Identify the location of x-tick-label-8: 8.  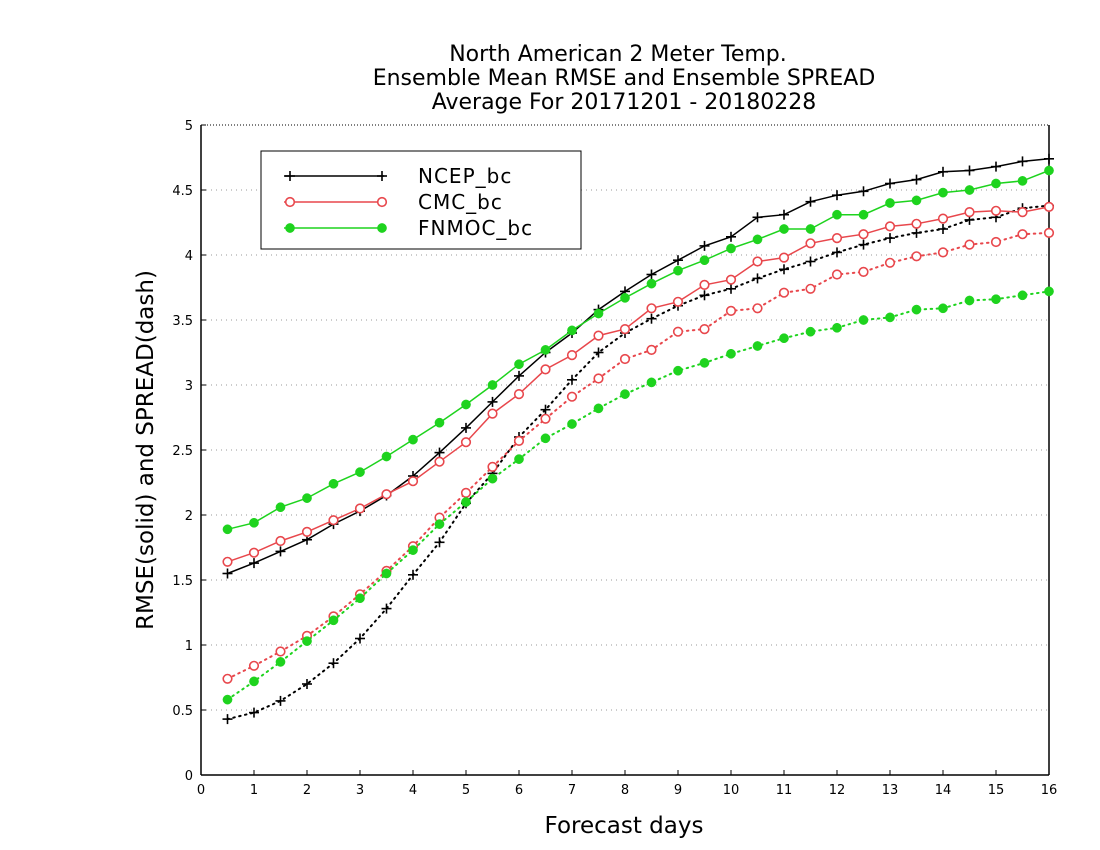
(625, 790).